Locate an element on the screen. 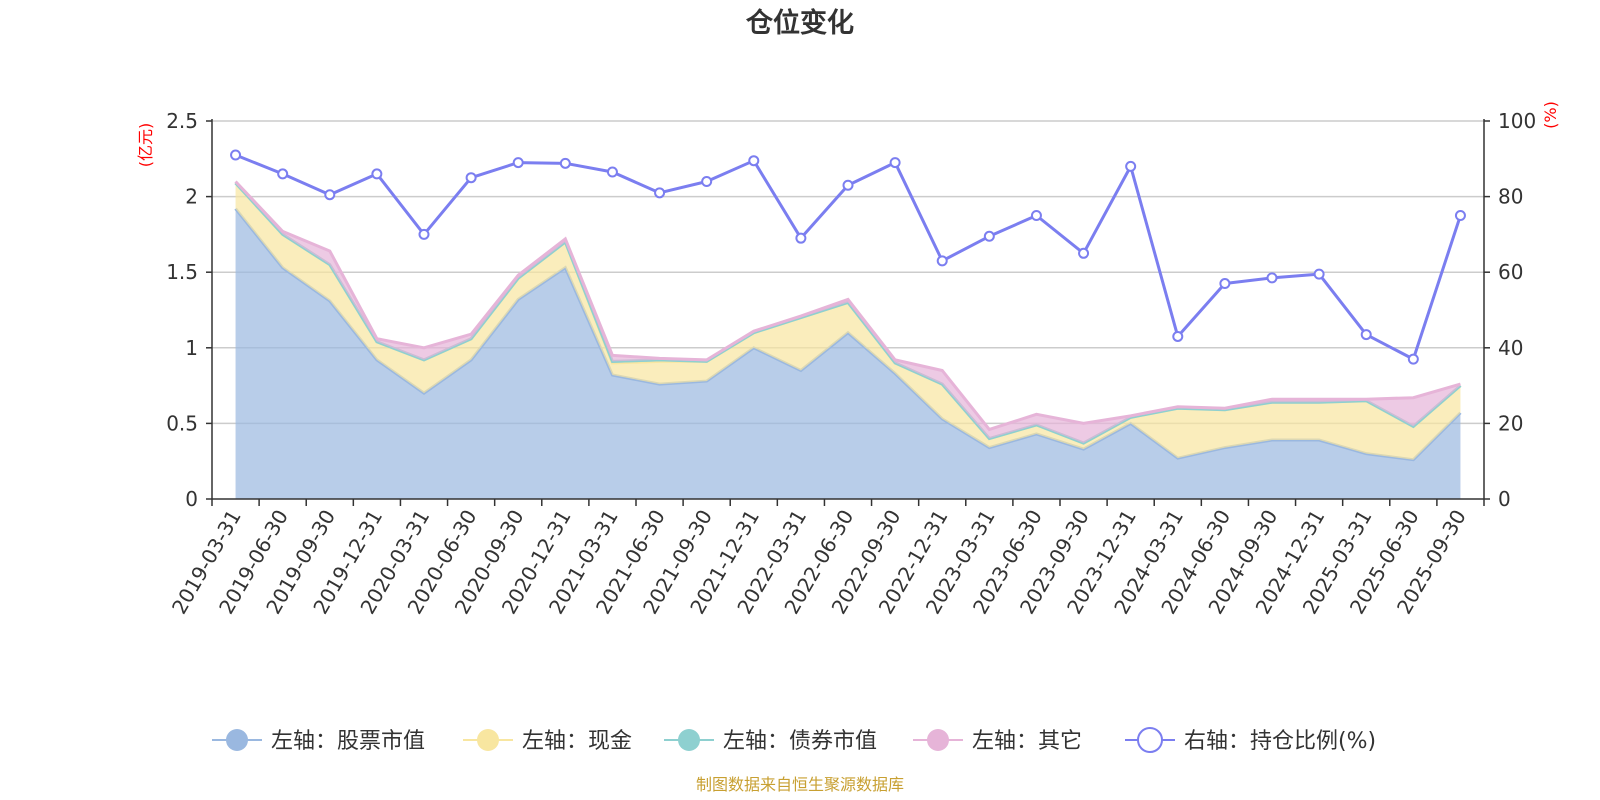 The image size is (1600, 800). right-tick-label: 100 is located at coordinates (1517, 121).